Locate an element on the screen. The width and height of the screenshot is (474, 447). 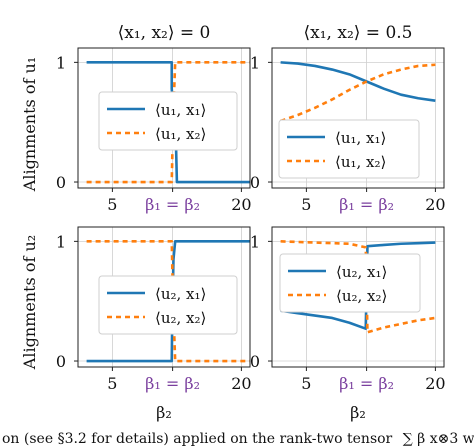
column-title-right: ⟨x₁, x₂⟩ = 0.5 is located at coordinates (358, 33).